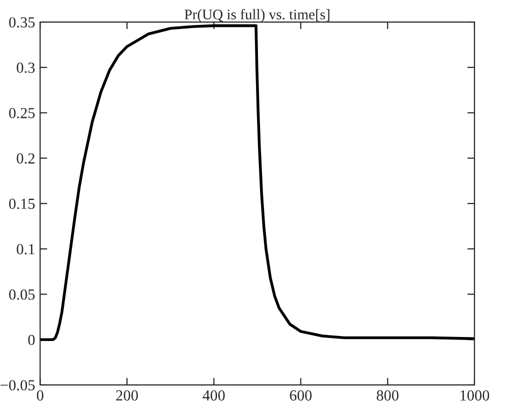 The width and height of the screenshot is (508, 401). What do you see at coordinates (25, 158) in the screenshot?
I see `y-tick-label: 0.2` at bounding box center [25, 158].